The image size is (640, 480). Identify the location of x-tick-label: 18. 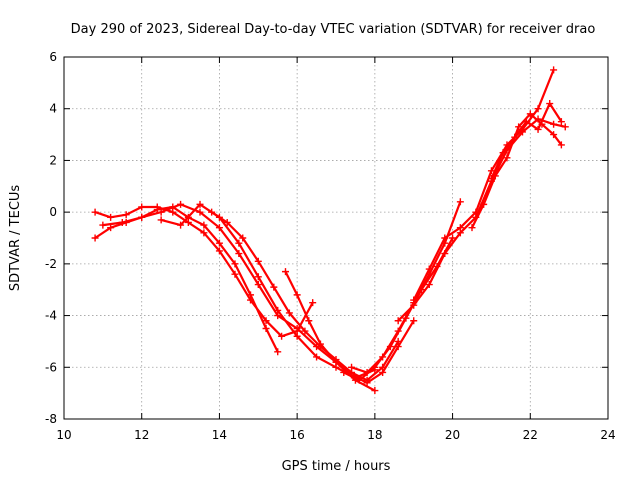
(374, 435).